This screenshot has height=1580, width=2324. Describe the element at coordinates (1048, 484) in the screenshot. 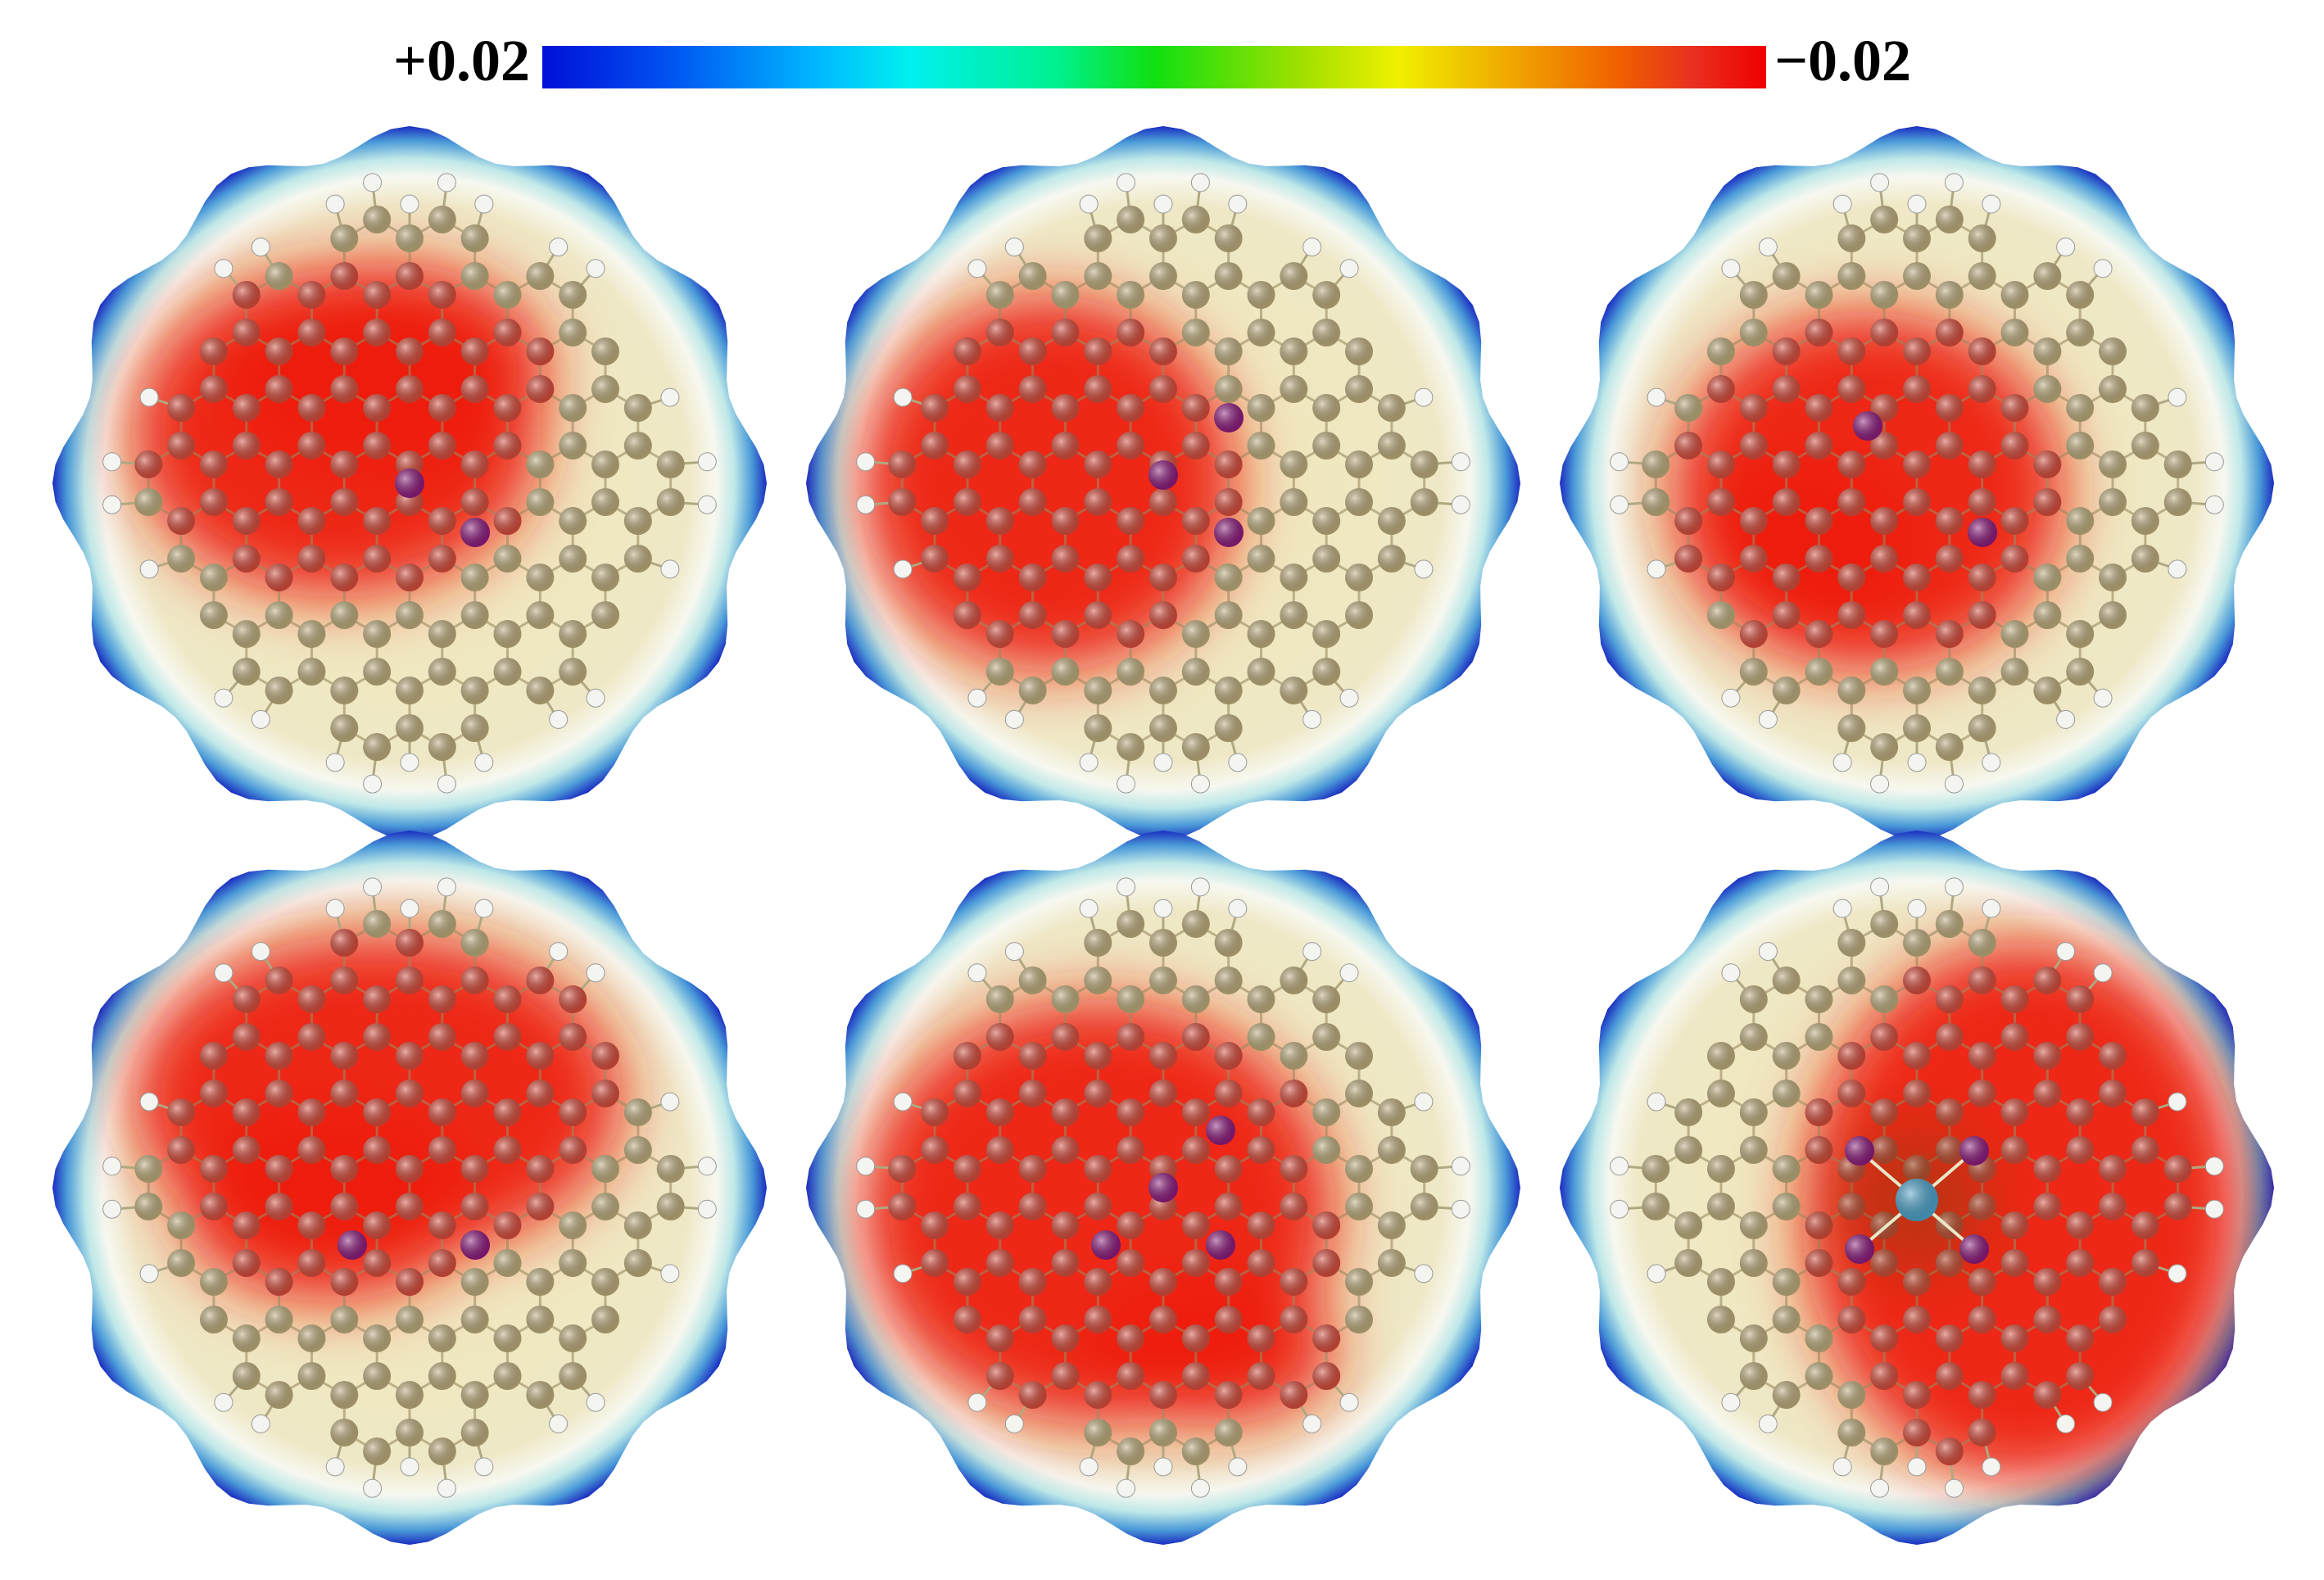

I see `negative-potential-region` at that location.